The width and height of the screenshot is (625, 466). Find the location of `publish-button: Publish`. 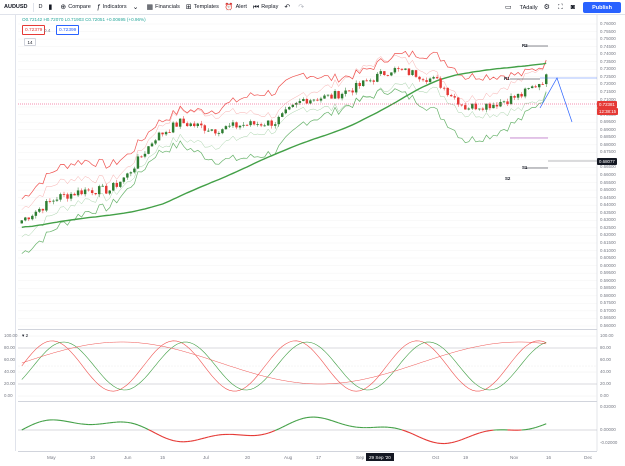

publish-button: Publish is located at coordinates (602, 7).